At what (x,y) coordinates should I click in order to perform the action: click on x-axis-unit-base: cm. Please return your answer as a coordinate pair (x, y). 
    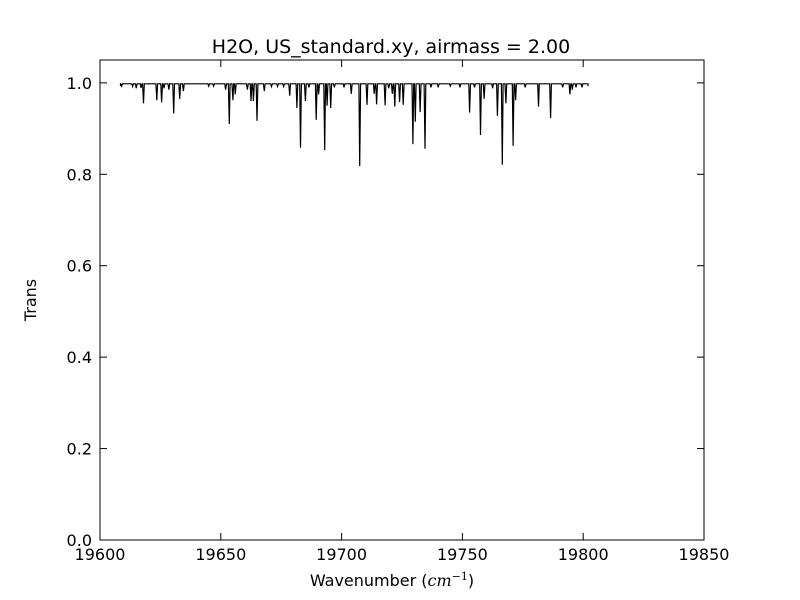
    Looking at the image, I should click on (440, 580).